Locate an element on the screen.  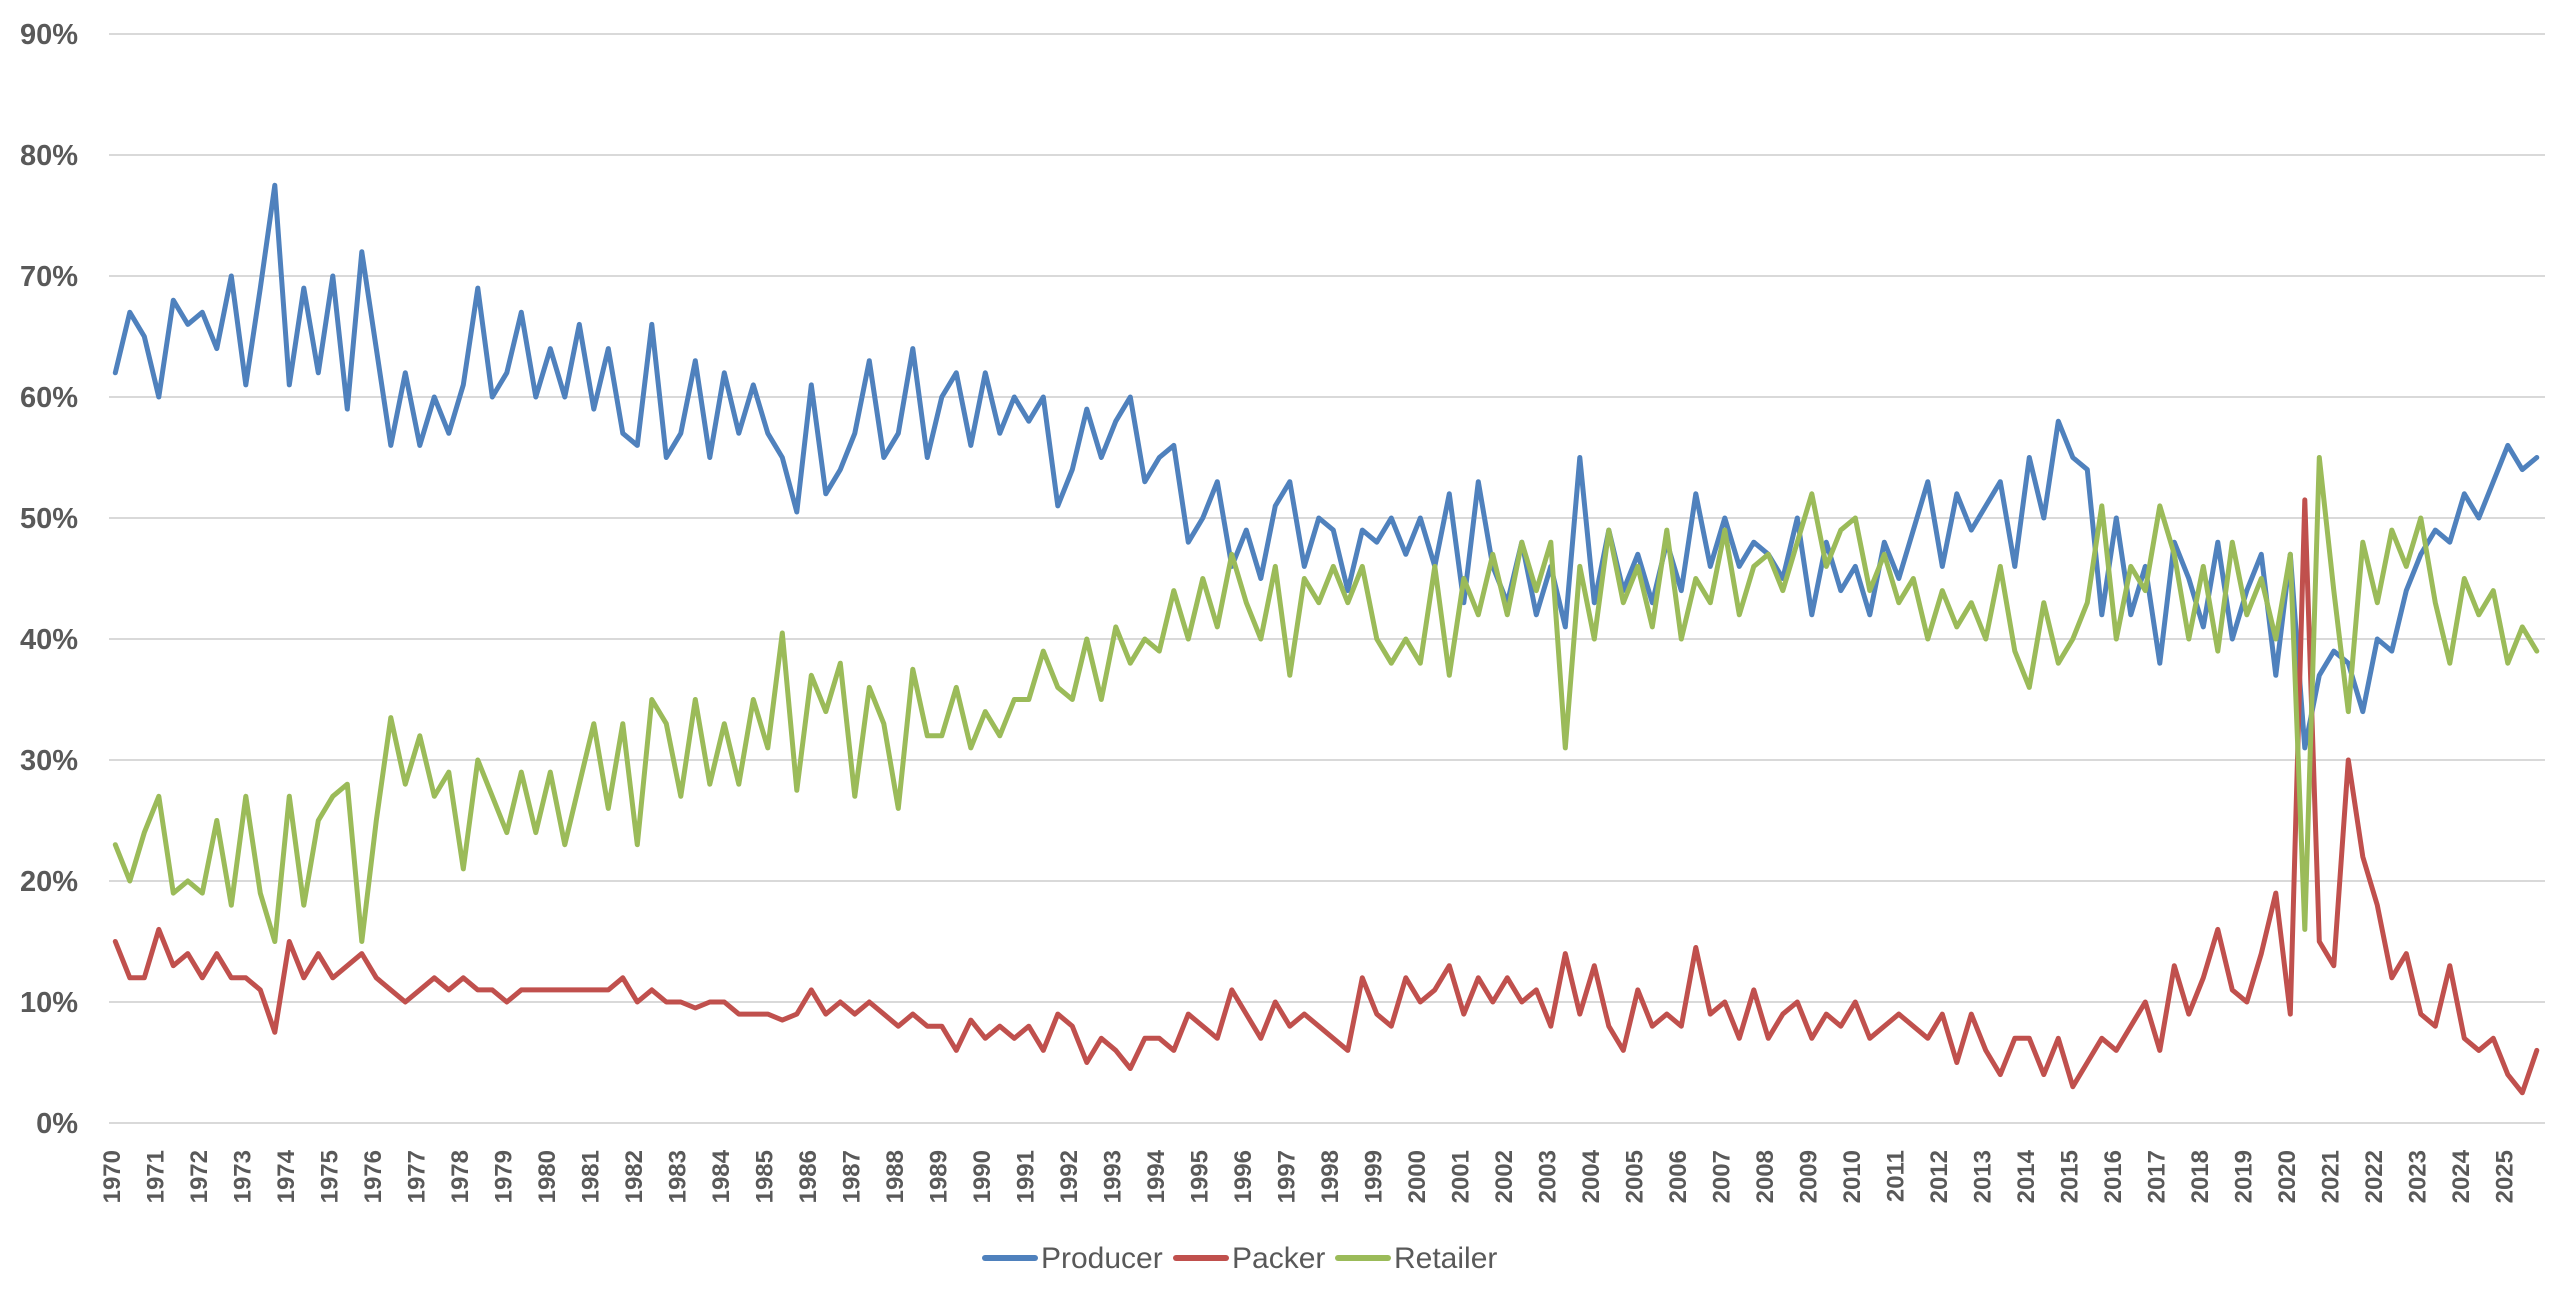
x-tick-label: 1986 is located at coordinates (808, 1176).